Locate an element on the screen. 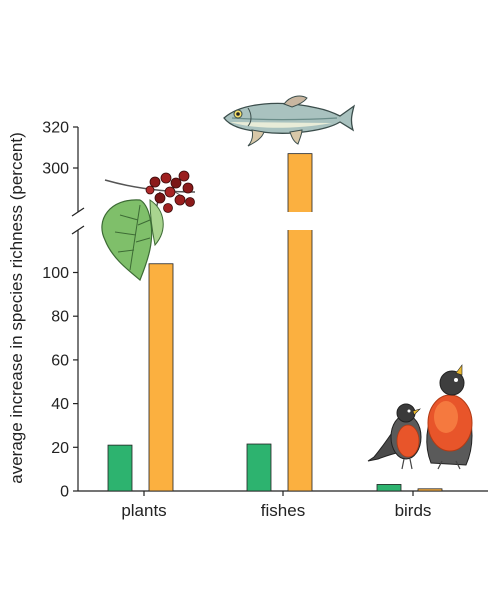 This screenshot has width=495, height=610. y-tick-label: 100 is located at coordinates (55, 273).